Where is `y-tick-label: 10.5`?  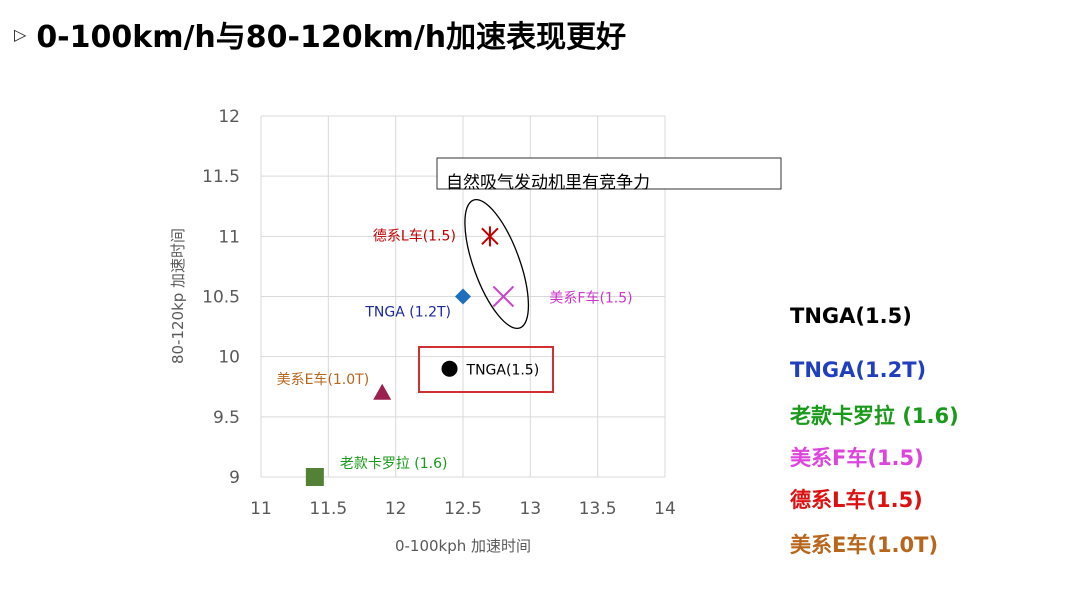
y-tick-label: 10.5 is located at coordinates (221, 298).